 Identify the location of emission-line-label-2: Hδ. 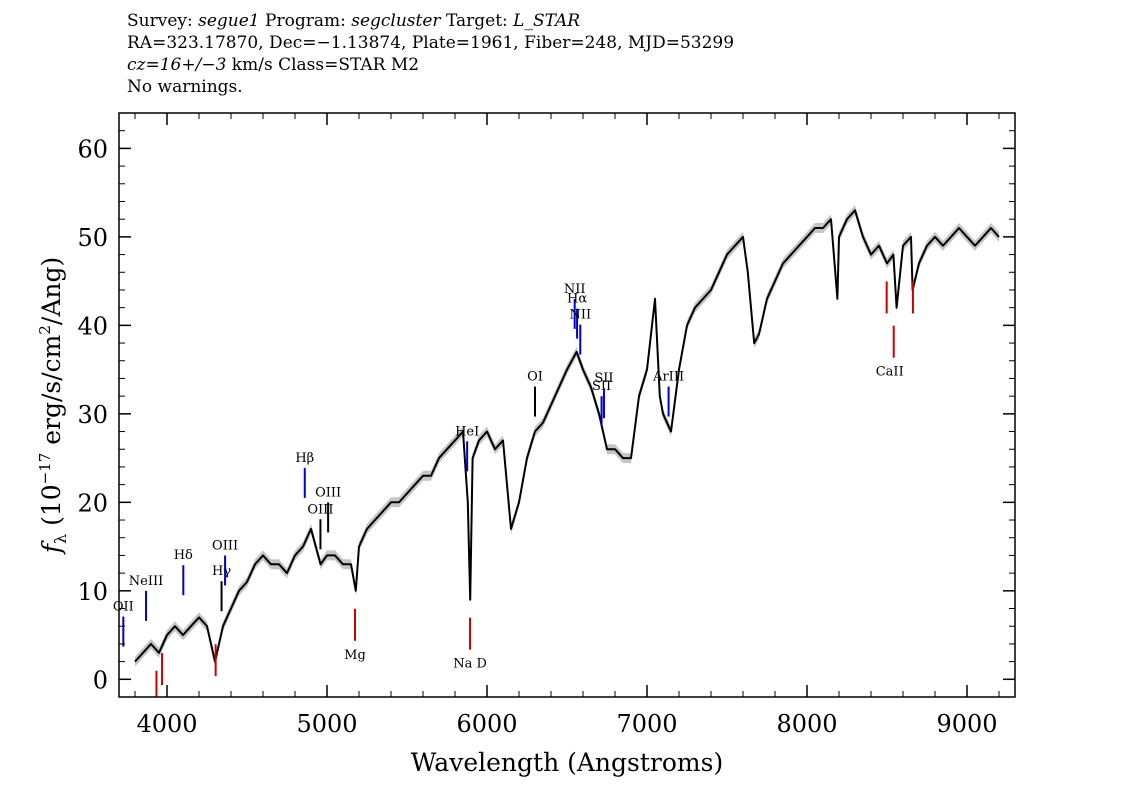
(183, 555).